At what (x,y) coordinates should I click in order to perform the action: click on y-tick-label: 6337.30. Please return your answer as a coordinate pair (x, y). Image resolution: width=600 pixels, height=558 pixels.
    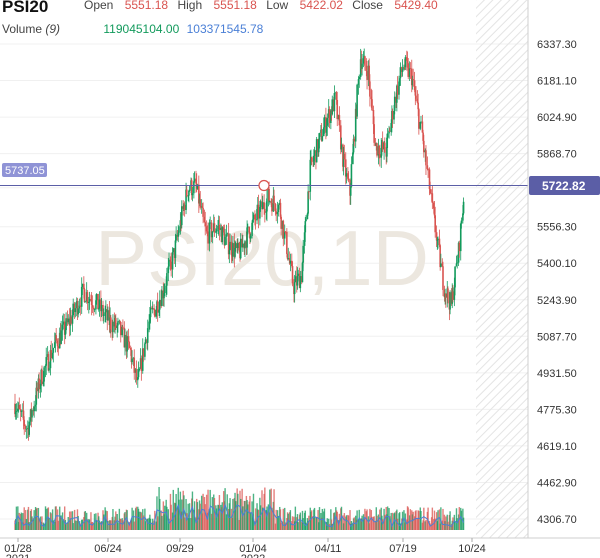
    Looking at the image, I should click on (557, 45).